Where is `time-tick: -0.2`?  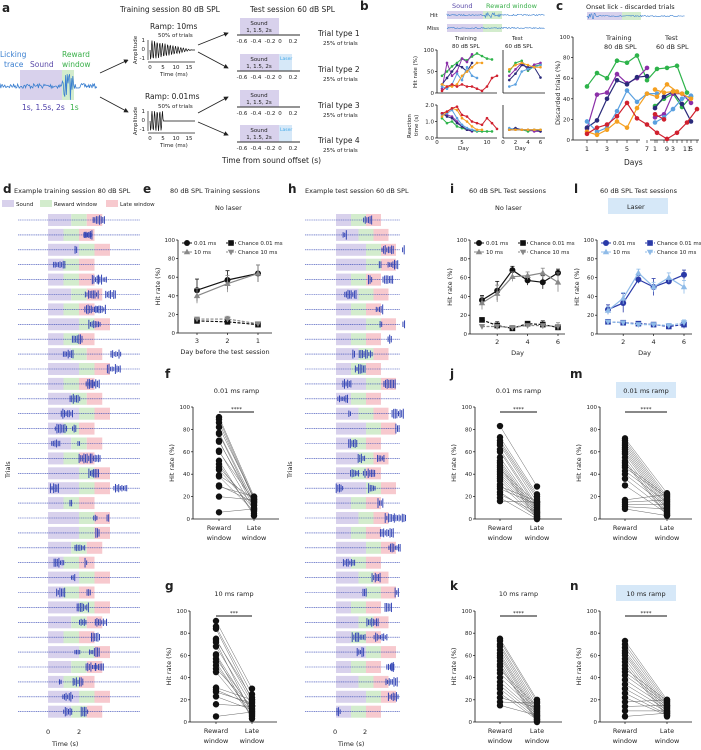 time-tick: -0.2 is located at coordinates (270, 78).